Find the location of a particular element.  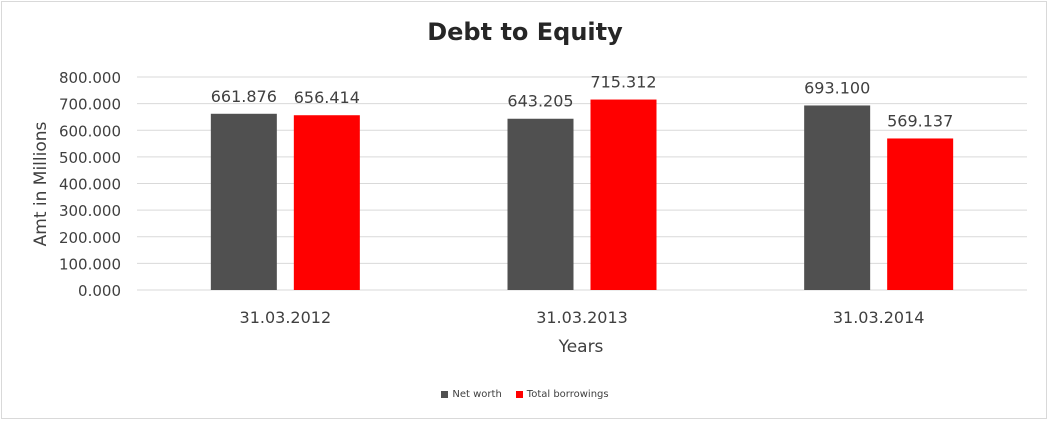

y-tick-label: 0.000 is located at coordinates (99, 291).